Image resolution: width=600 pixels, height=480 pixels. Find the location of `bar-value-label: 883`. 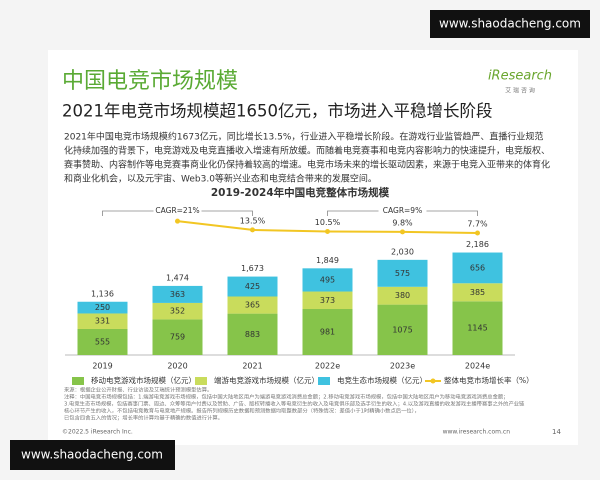

bar-value-label: 883 is located at coordinates (252, 334).